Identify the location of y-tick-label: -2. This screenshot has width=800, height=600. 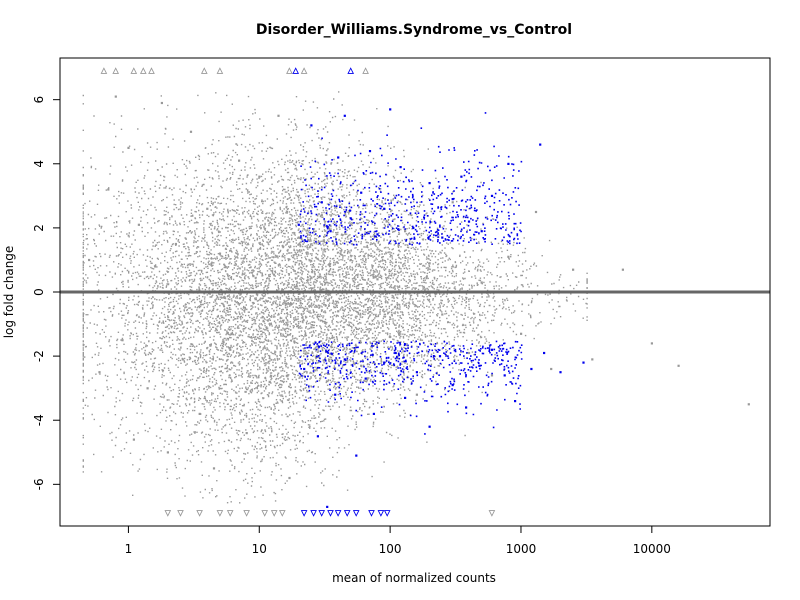
(39, 356).